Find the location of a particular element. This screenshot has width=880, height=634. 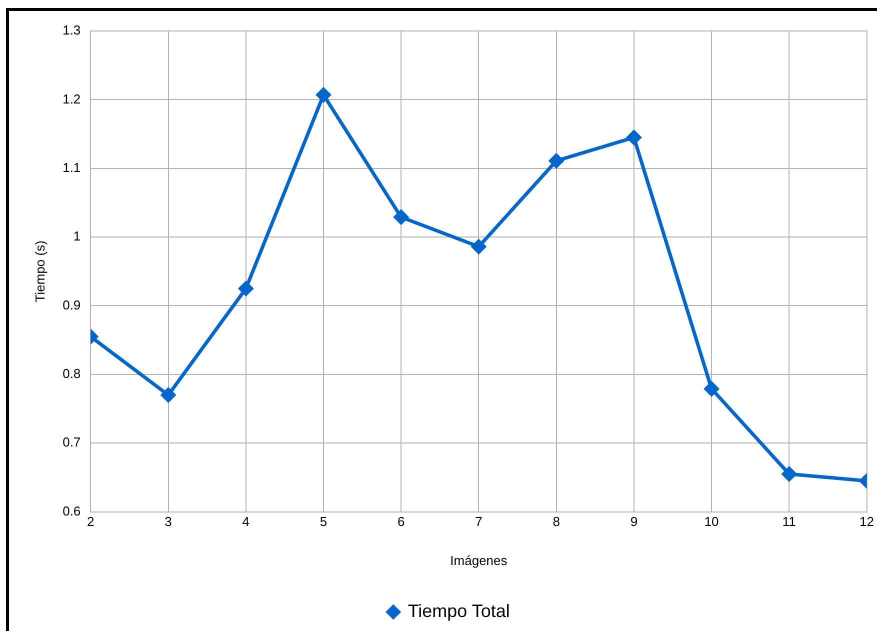

x-tick-label: 6 is located at coordinates (401, 522).